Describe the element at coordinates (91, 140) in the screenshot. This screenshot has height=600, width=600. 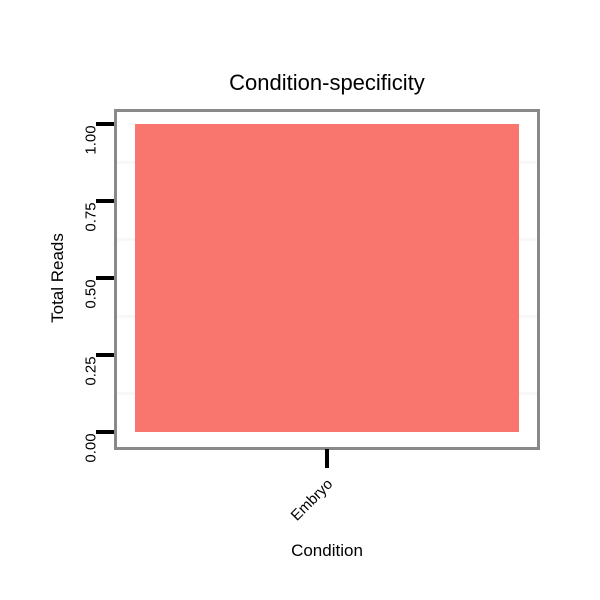
I see `y-tick-label: 1.00` at that location.